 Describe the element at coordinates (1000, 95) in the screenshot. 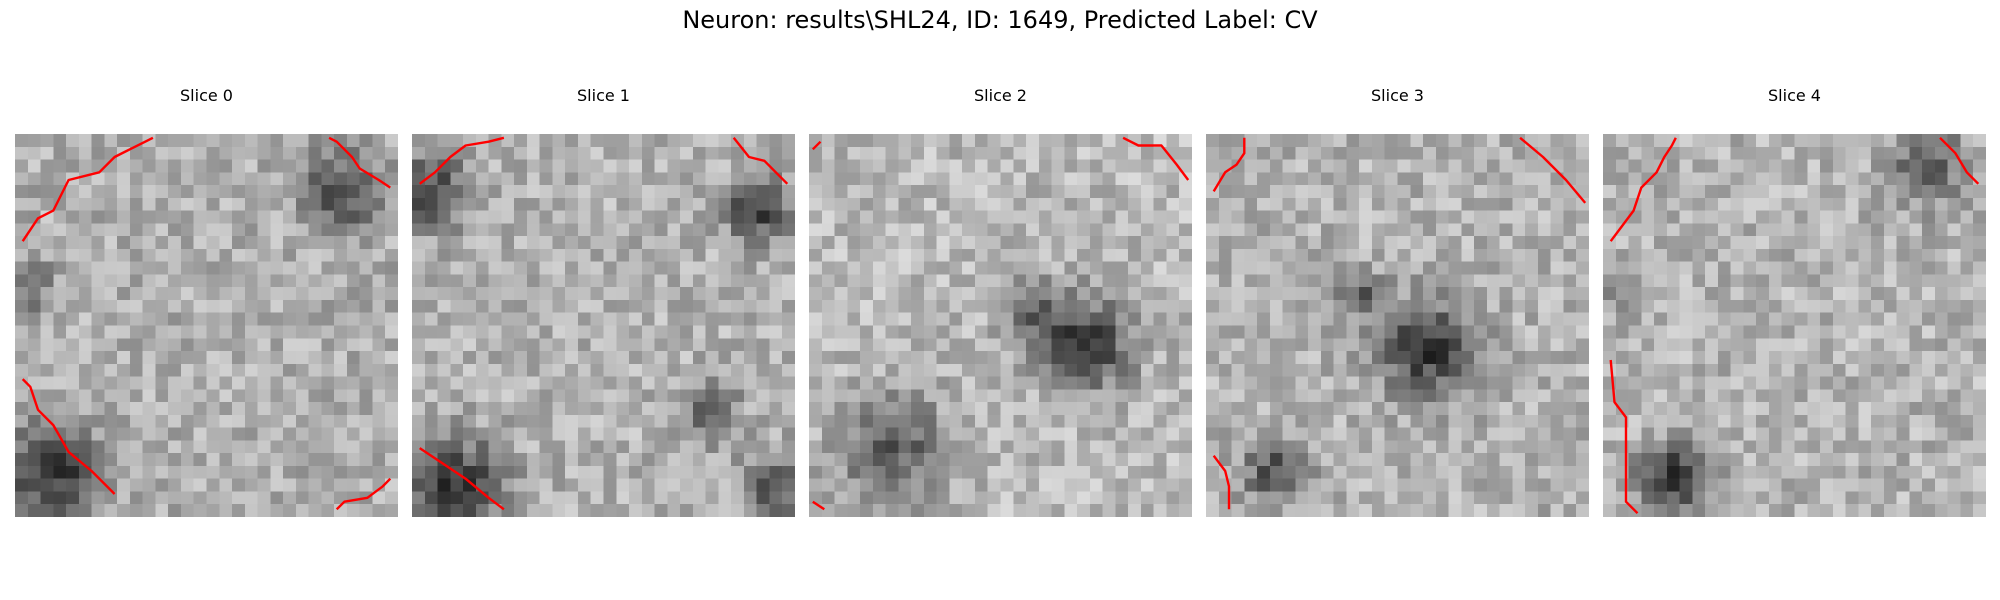

I see `slice-title-2: Slice 2` at that location.